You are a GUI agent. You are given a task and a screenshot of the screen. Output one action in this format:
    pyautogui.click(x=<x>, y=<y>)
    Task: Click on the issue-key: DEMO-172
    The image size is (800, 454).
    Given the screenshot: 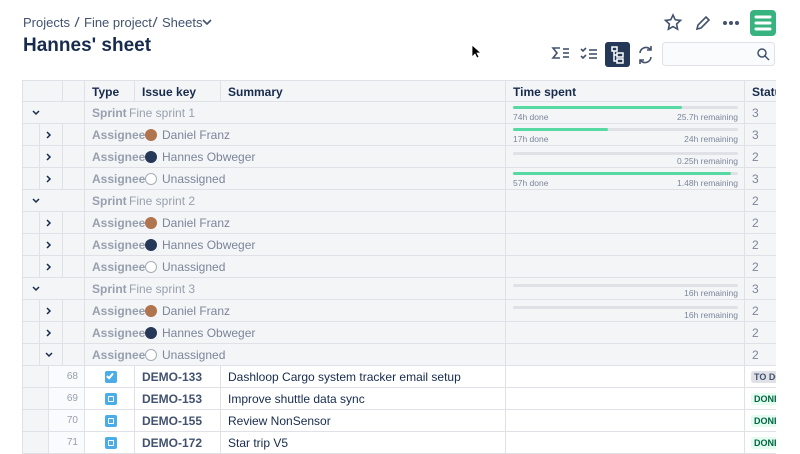 What is the action you would take?
    pyautogui.click(x=172, y=443)
    